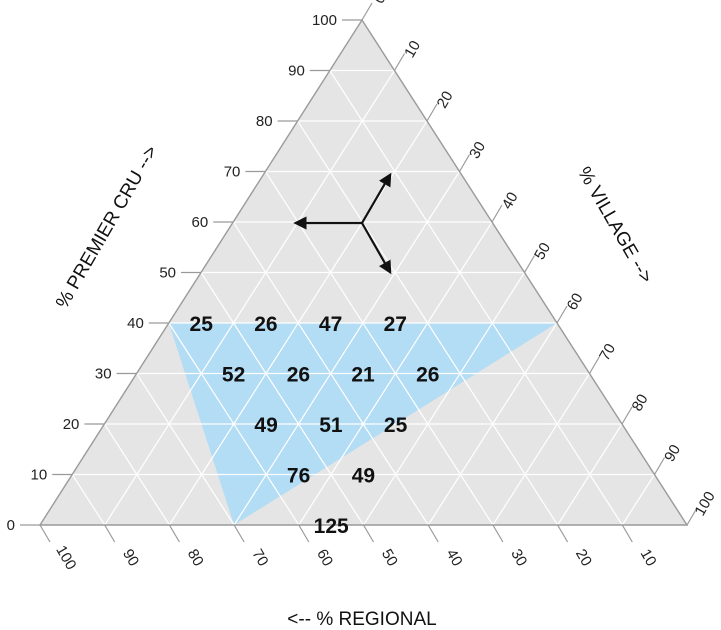 The width and height of the screenshot is (721, 630). Describe the element at coordinates (376, 248) in the screenshot. I see `arrow-regional` at that location.